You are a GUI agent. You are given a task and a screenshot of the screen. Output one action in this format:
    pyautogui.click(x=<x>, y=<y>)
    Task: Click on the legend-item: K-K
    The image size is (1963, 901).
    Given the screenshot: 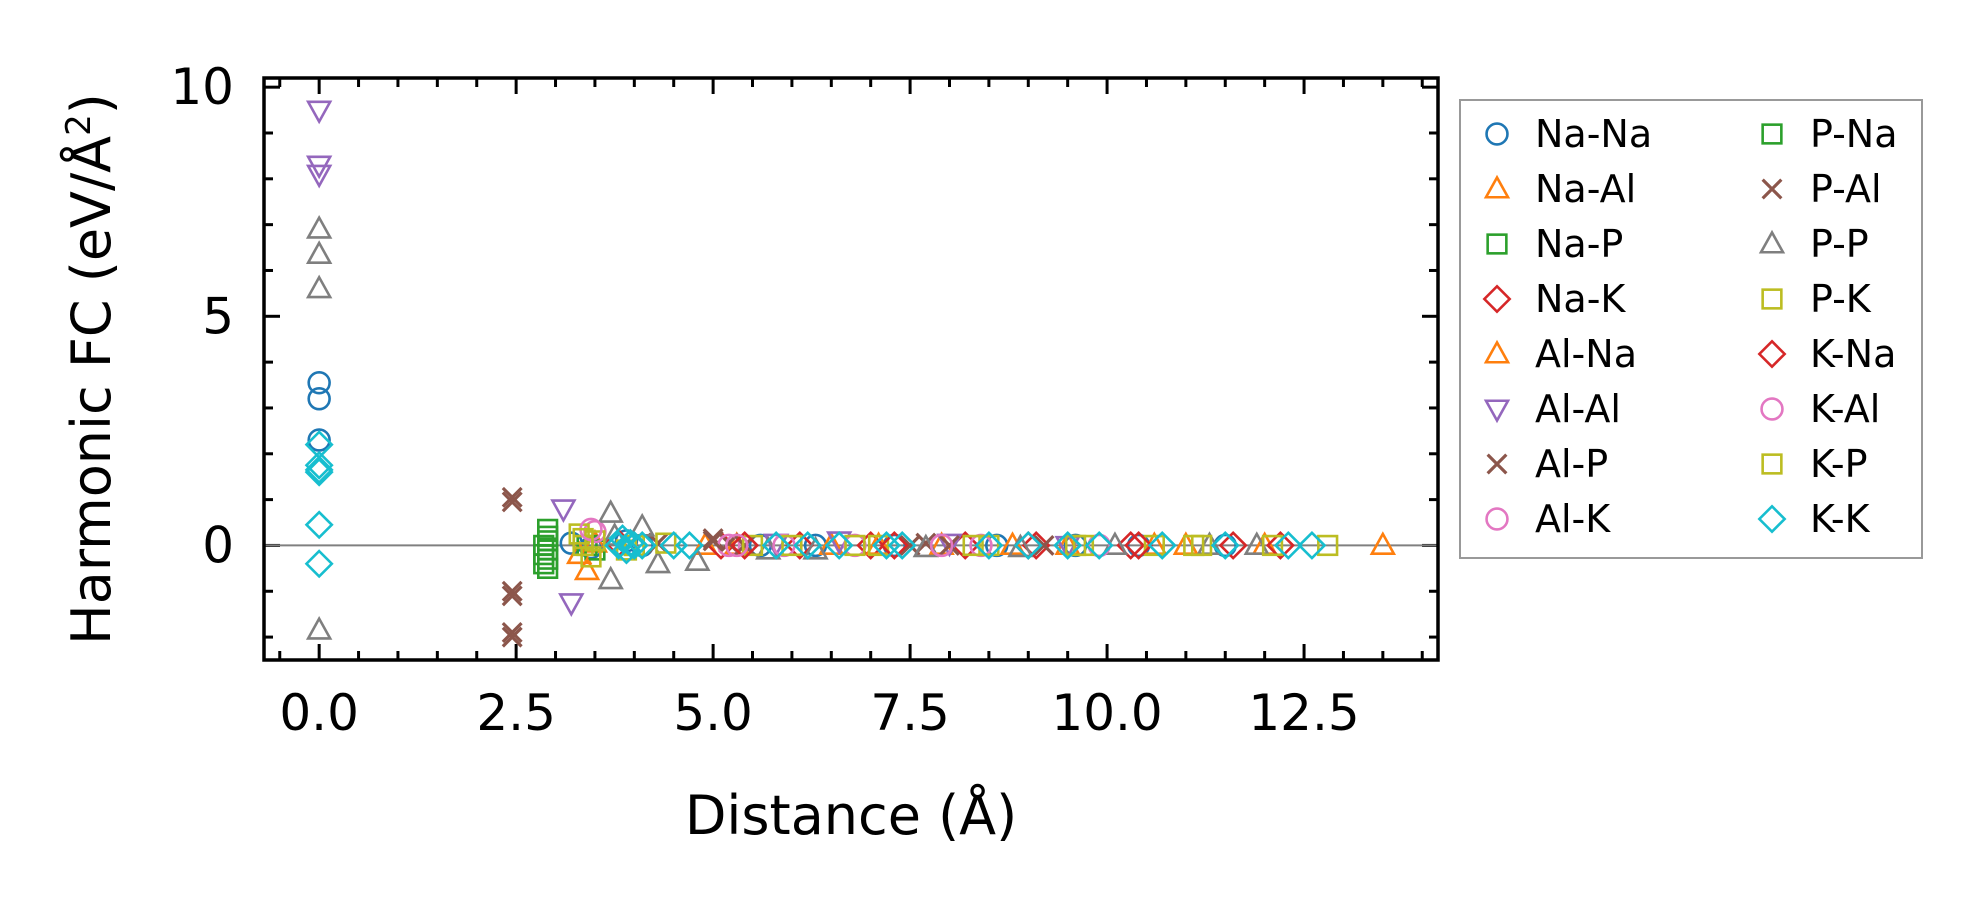 What is the action you would take?
    pyautogui.click(x=1814, y=519)
    